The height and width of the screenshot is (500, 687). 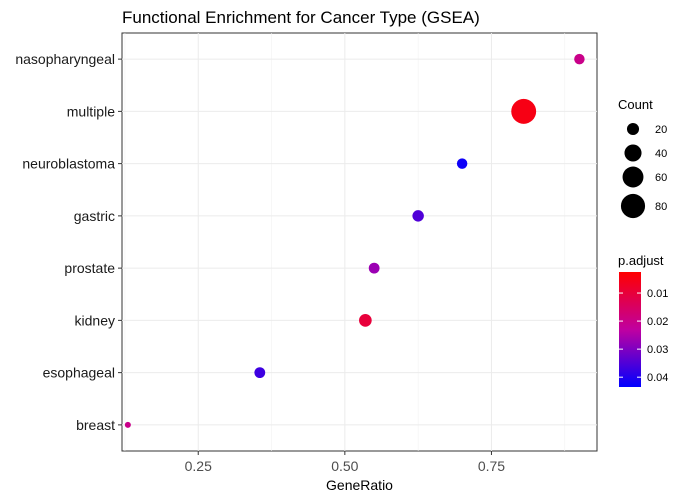 I want to click on size-legend-label: 80, so click(x=661, y=207).